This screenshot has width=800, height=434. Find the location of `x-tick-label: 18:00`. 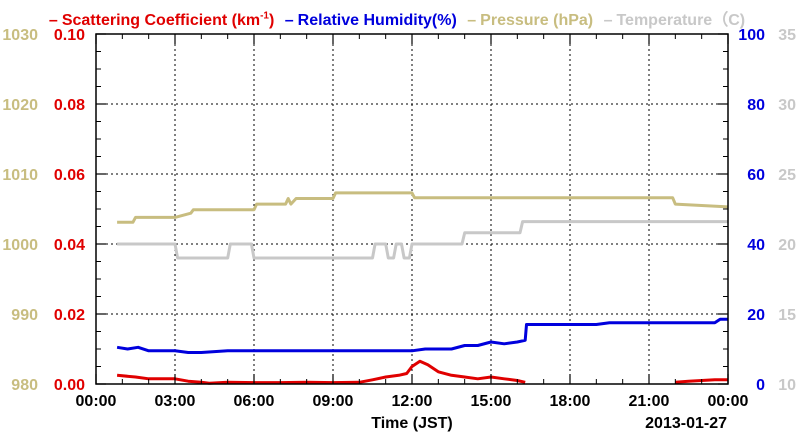

x-tick-label: 18:00 is located at coordinates (570, 401).